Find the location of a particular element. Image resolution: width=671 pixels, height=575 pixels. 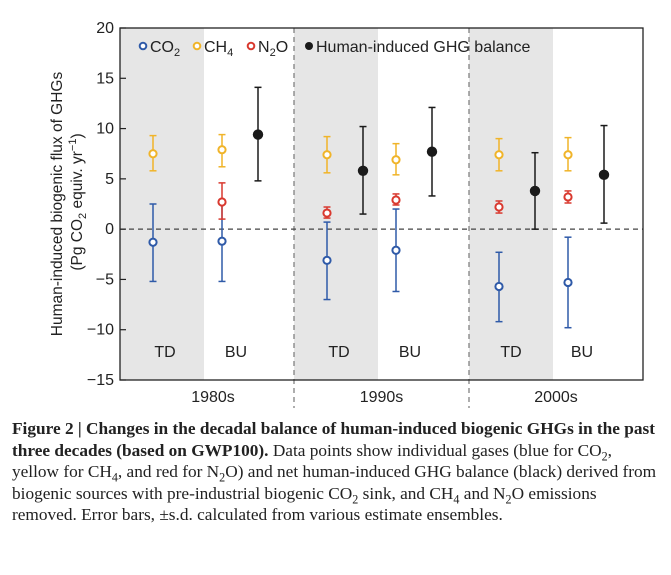

y-tick-label: 0 is located at coordinates (109, 229).